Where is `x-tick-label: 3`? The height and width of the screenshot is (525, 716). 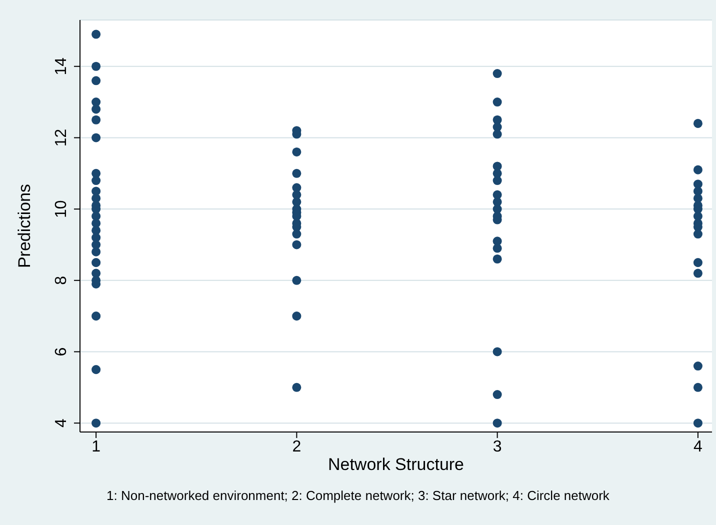
x-tick-label: 3 is located at coordinates (497, 447).